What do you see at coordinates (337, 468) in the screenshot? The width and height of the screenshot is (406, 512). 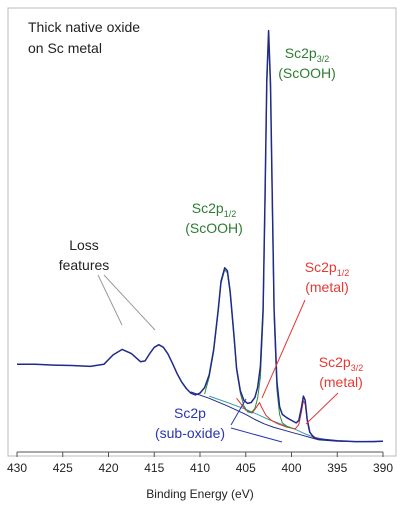 I see `x-tick-label: 395` at bounding box center [337, 468].